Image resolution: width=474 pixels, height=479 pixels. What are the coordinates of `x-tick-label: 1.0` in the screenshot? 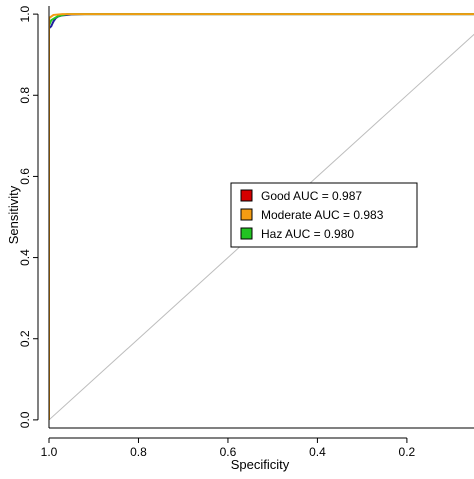 It's located at (49, 452).